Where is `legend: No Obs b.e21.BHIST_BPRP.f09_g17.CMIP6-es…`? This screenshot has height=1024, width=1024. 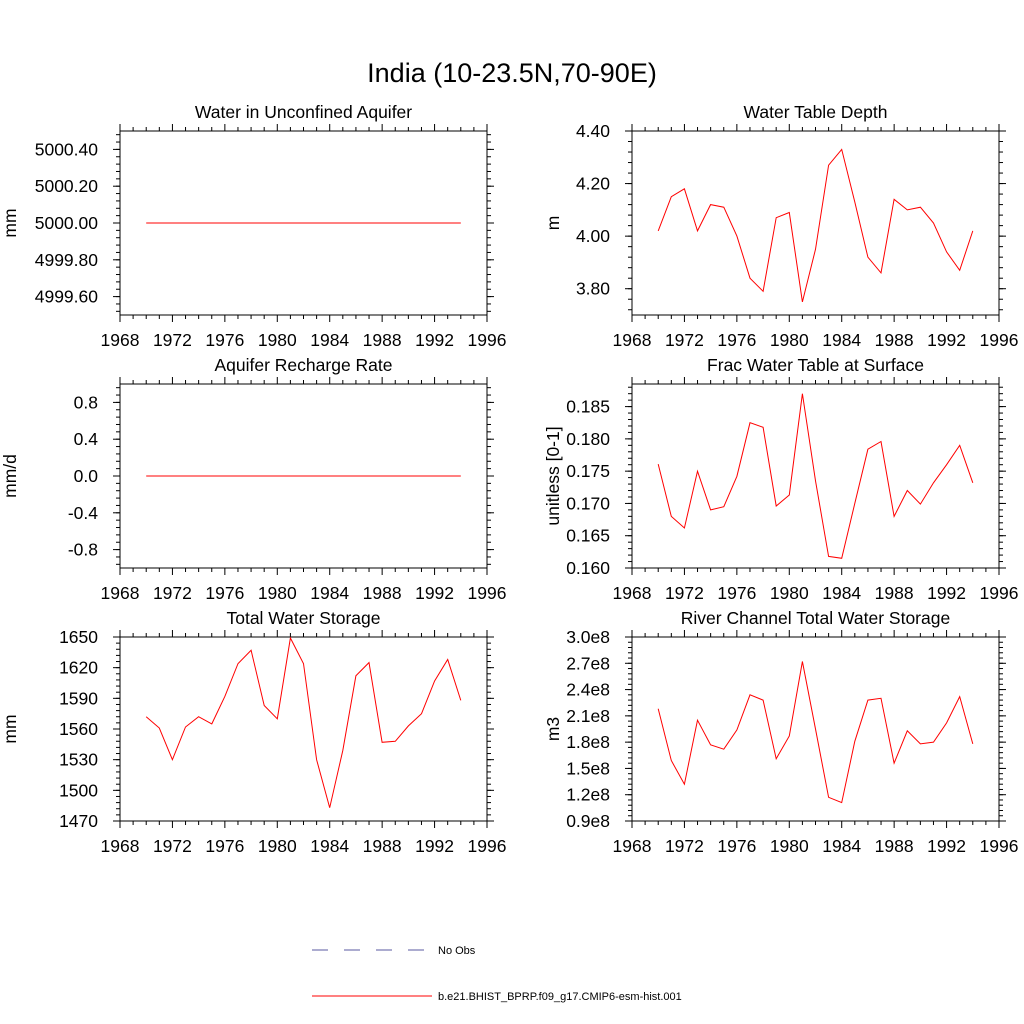 legend: No Obs b.e21.BHIST_BPRP.f09_g17.CMIP6-es… is located at coordinates (497, 974).